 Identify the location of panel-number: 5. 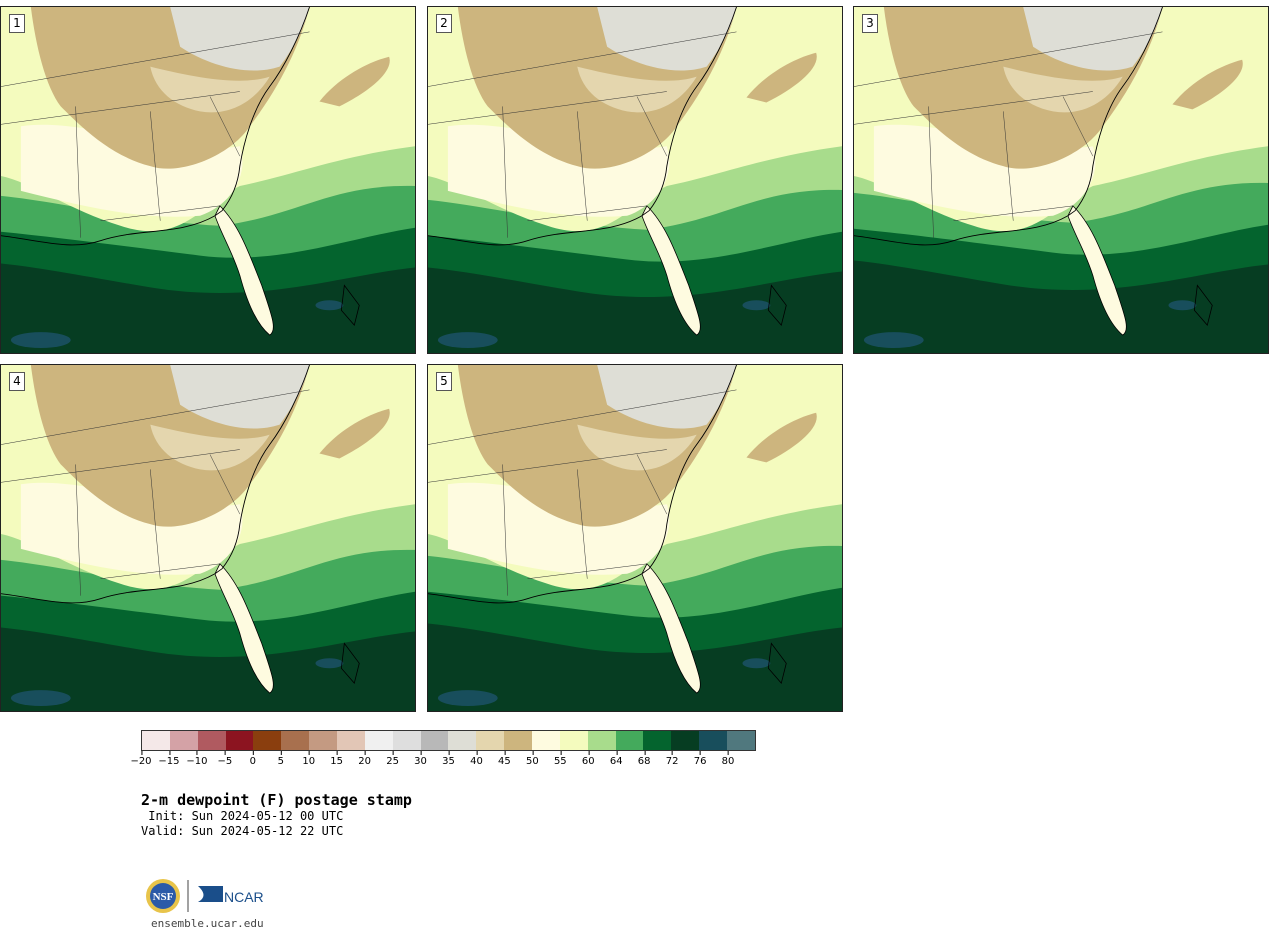
(444, 381).